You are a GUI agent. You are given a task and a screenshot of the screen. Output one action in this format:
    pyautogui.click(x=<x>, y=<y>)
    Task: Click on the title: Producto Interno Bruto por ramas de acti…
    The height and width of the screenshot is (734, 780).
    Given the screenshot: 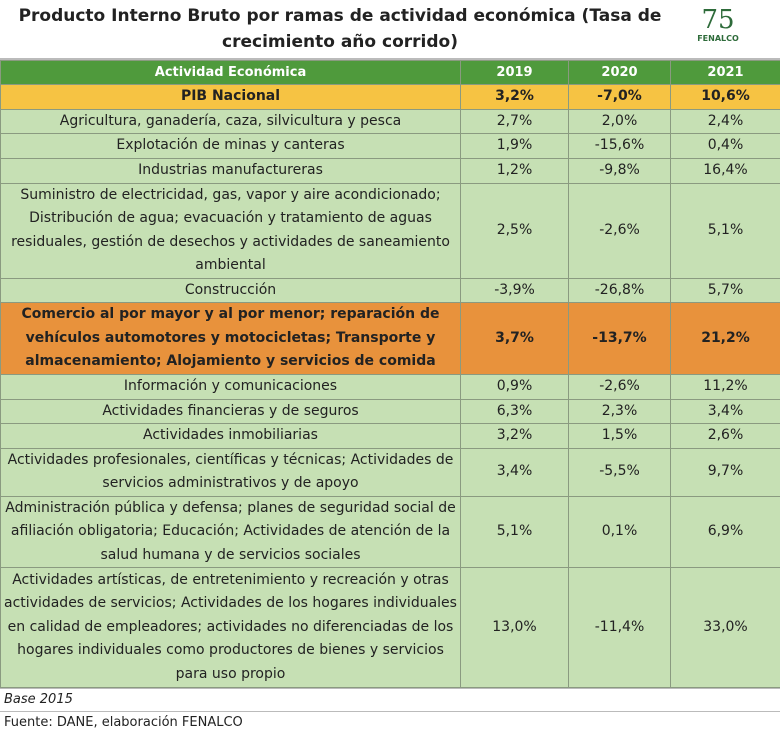 What is the action you would take?
    pyautogui.click(x=340, y=29)
    